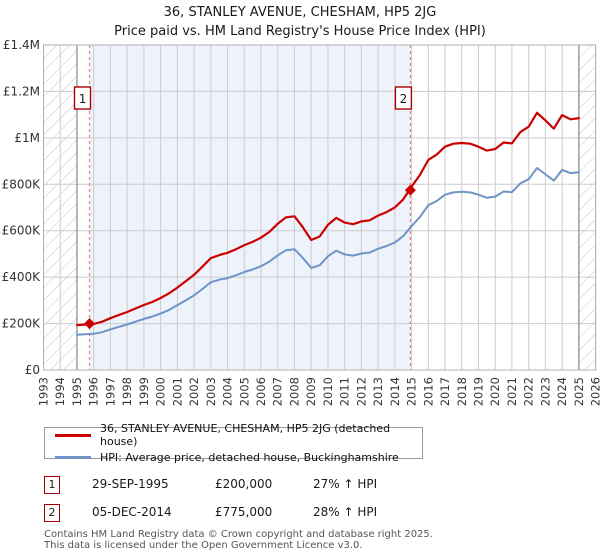 This screenshot has width=600, height=560. What do you see at coordinates (512, 391) in the screenshot?
I see `svg-text: 2021` at bounding box center [512, 391].